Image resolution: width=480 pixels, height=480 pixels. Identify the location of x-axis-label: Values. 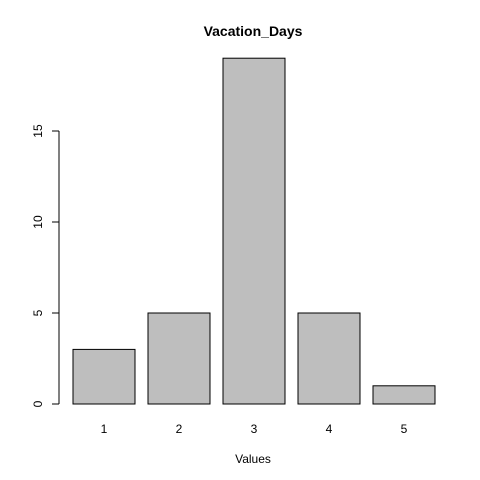
(253, 459).